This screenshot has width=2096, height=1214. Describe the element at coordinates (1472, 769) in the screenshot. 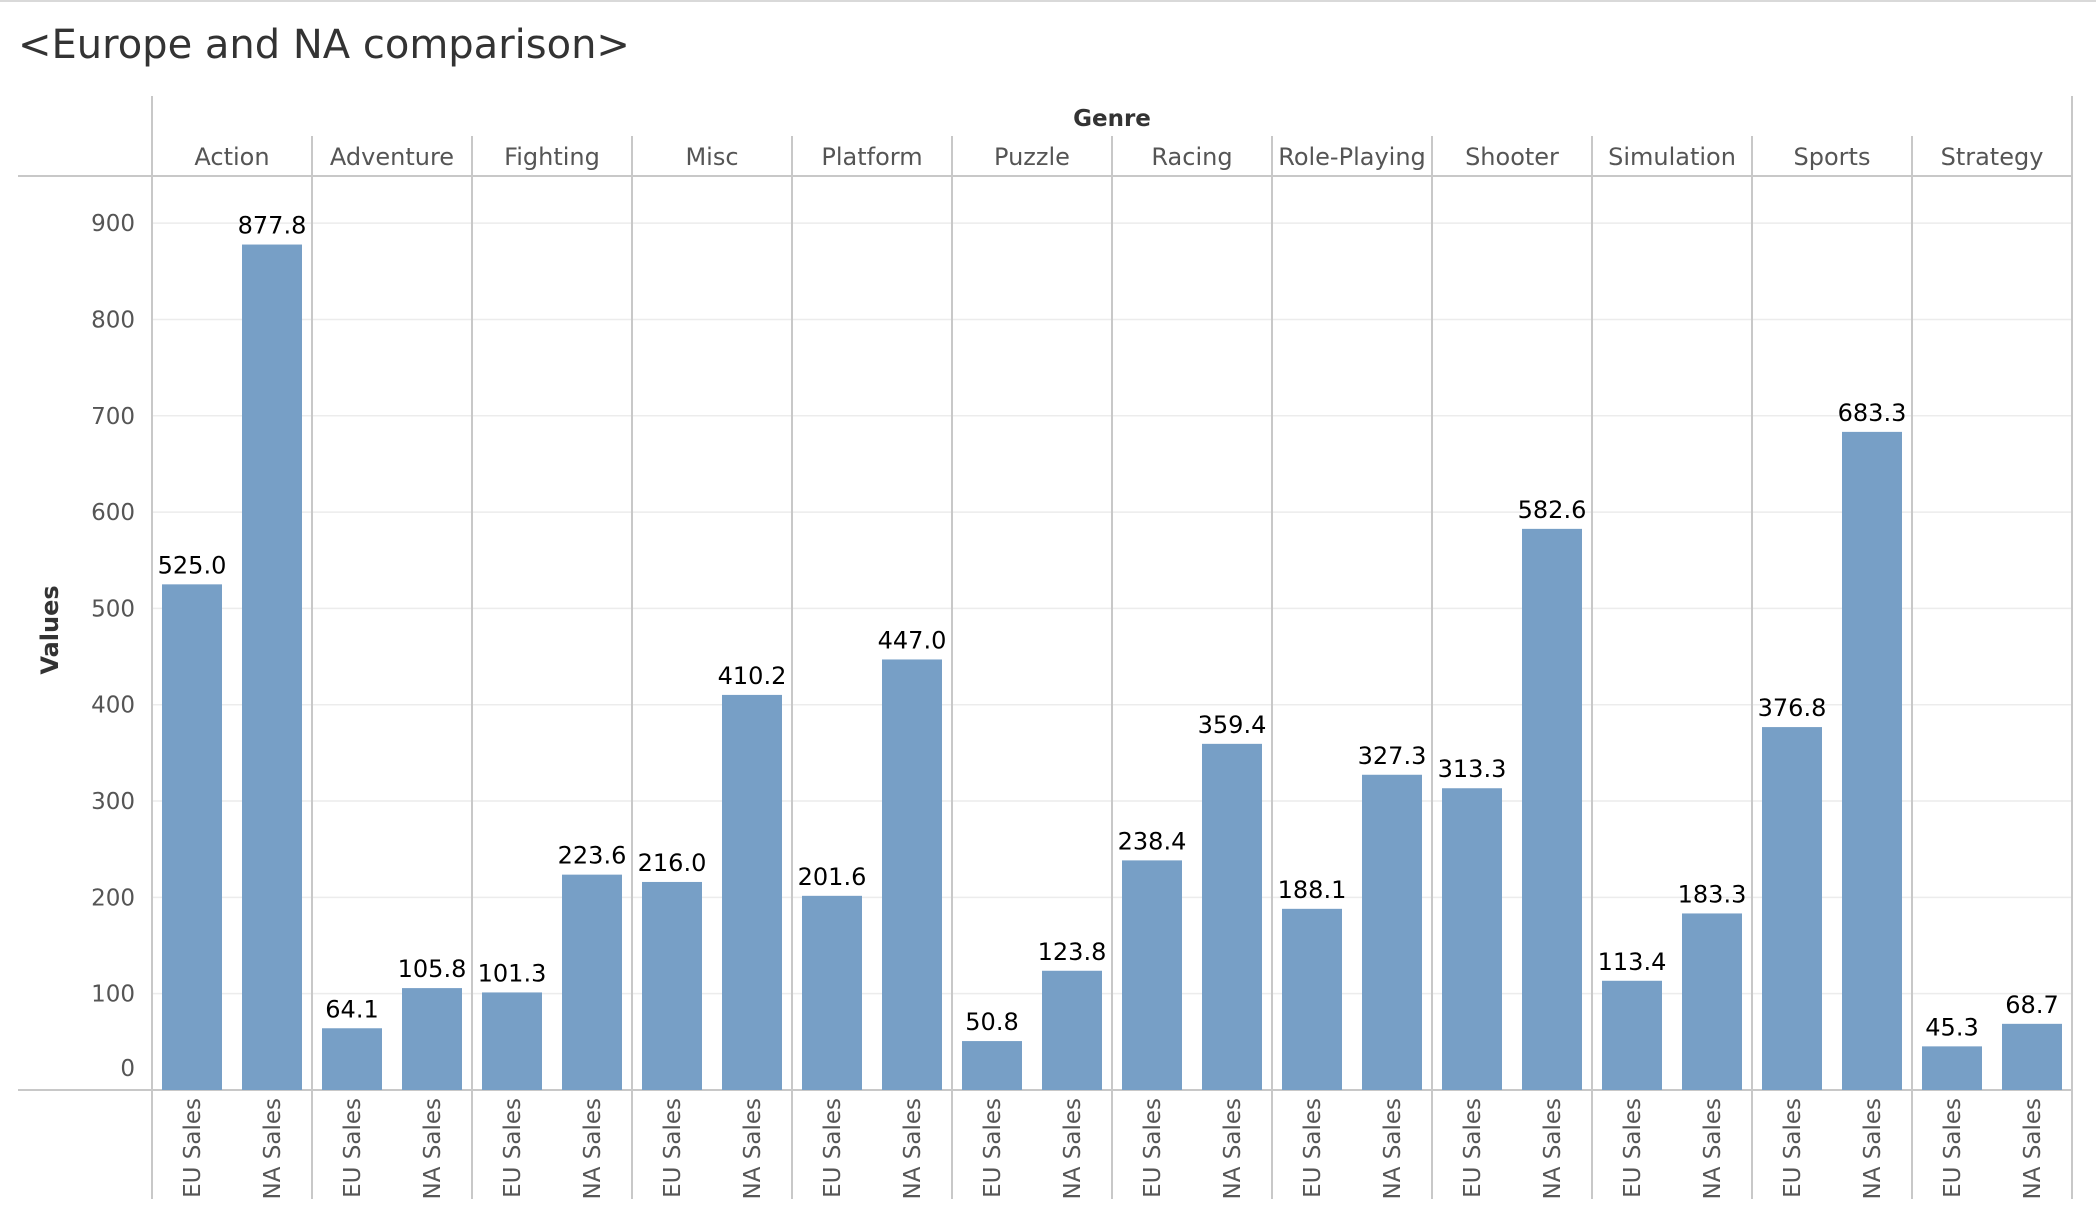

I see `data-label: 313.3` at that location.